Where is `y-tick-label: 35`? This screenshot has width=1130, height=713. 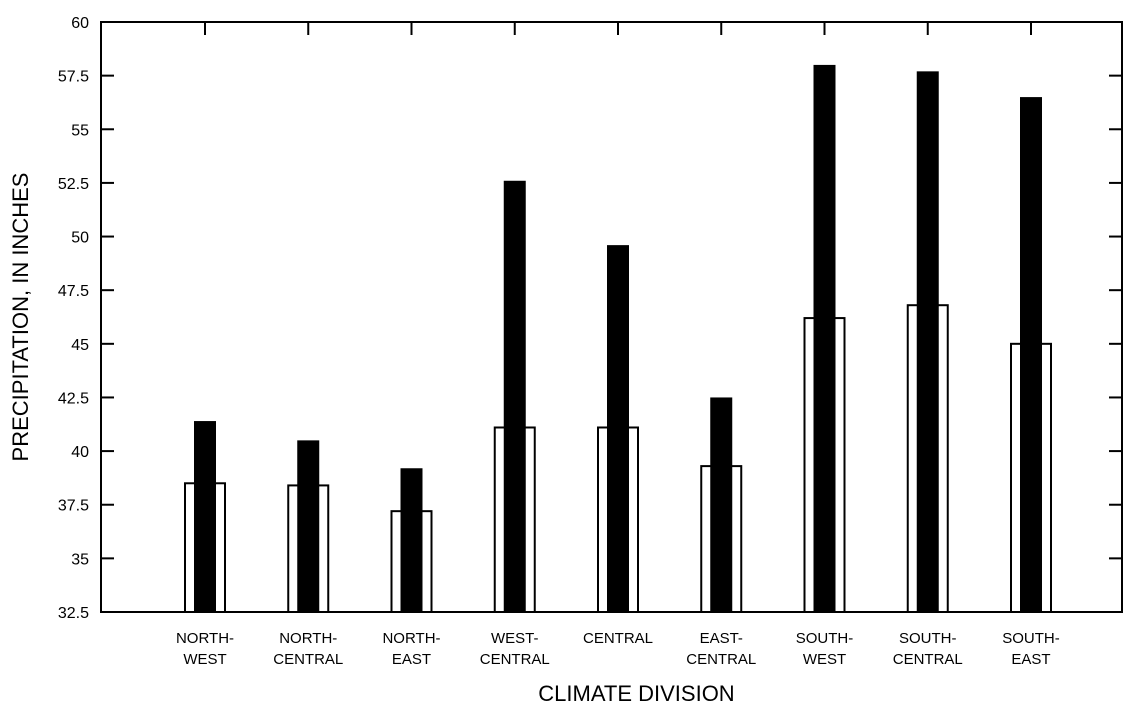 y-tick-label: 35 is located at coordinates (80, 559).